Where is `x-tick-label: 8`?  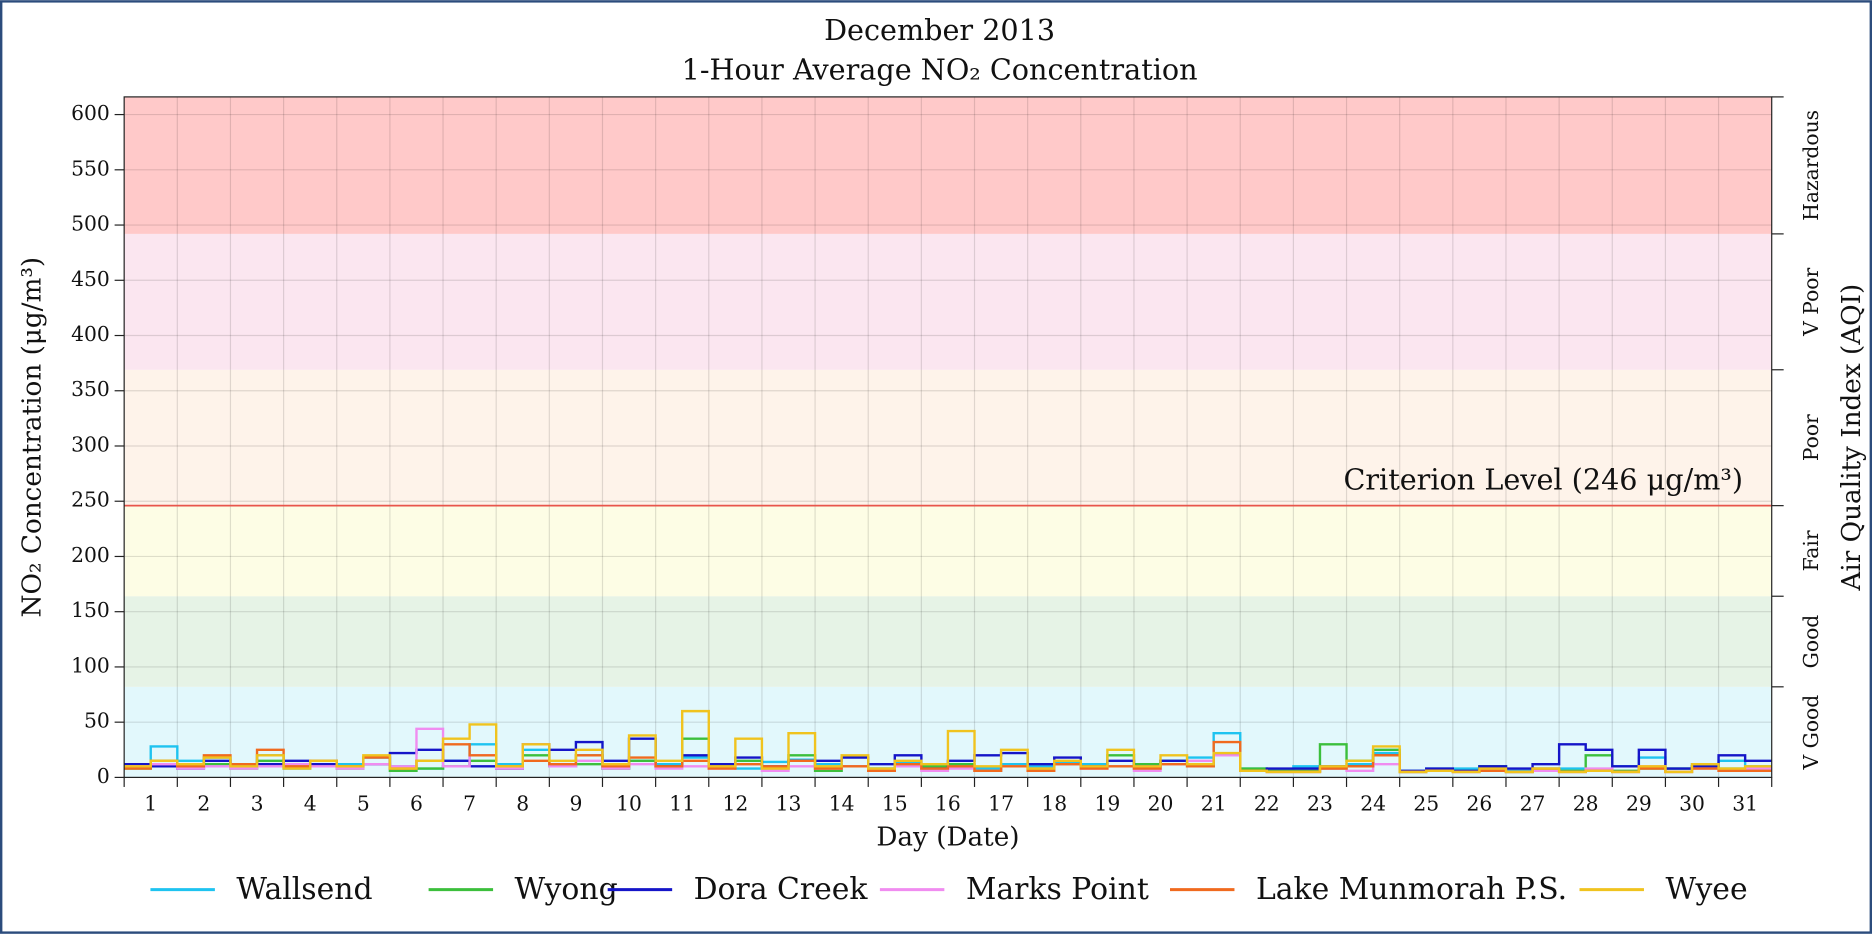 x-tick-label: 8 is located at coordinates (522, 803).